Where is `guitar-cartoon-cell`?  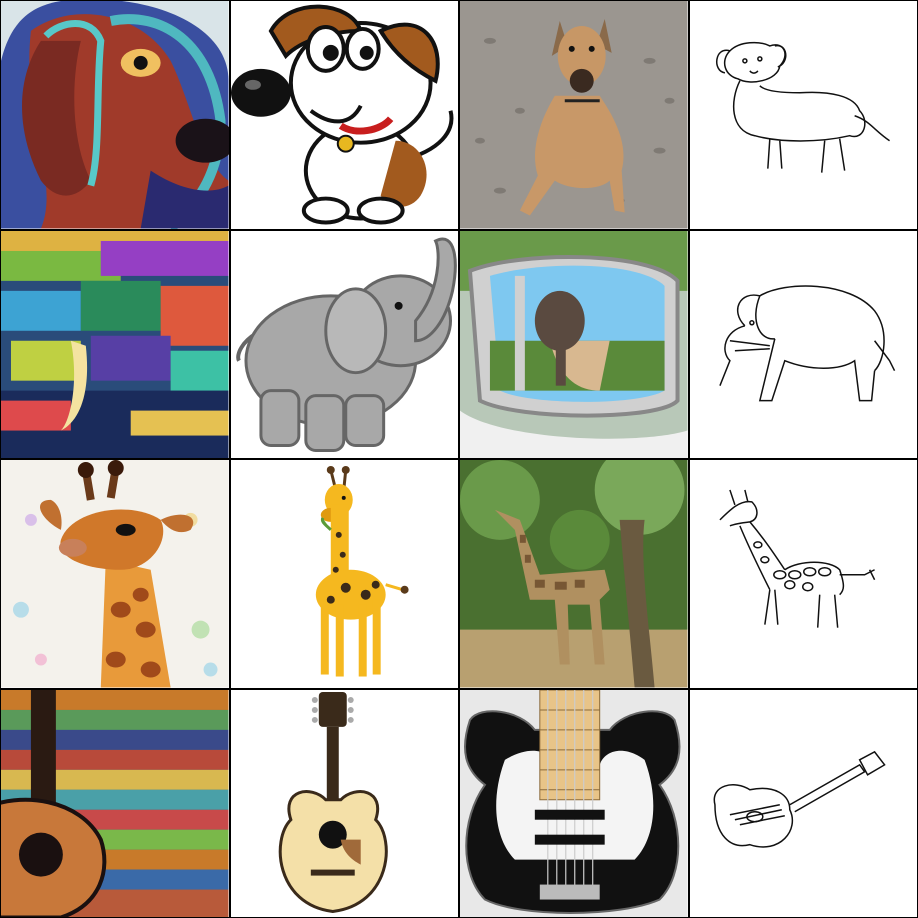
guitar-cartoon-cell is located at coordinates (344, 803).